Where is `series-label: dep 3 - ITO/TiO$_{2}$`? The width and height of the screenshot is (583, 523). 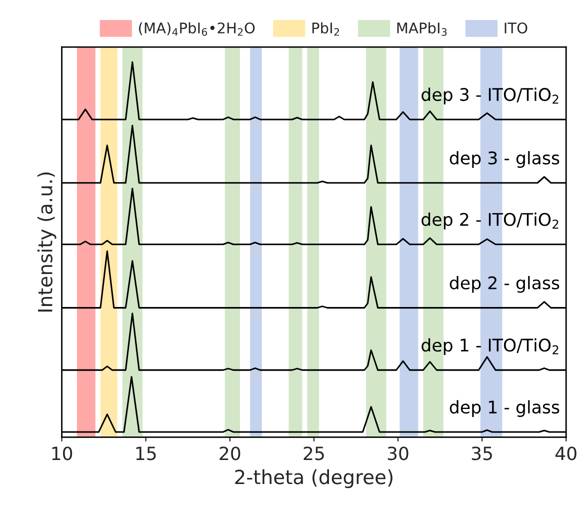 series-label: dep 3 - ITO/TiO$_{2}$ is located at coordinates (490, 96).